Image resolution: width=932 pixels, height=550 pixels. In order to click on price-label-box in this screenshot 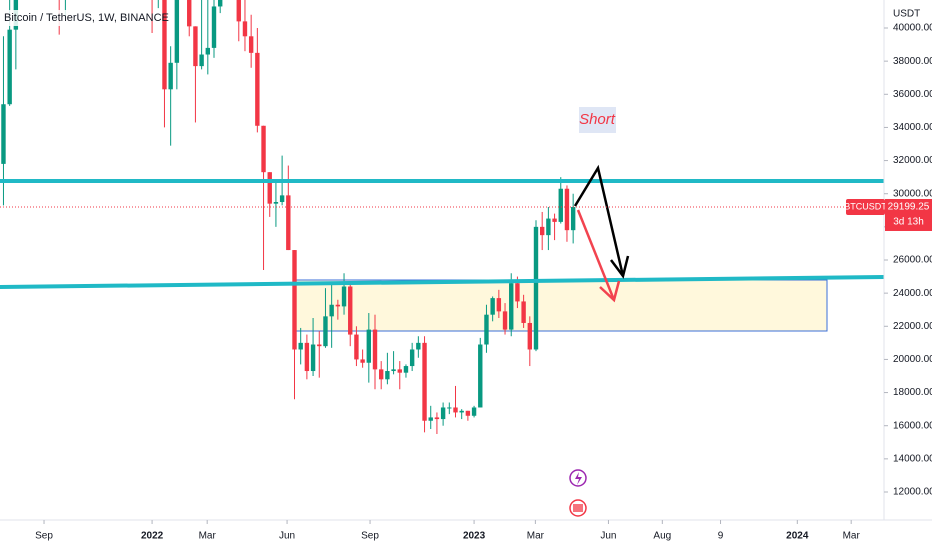, I will do `click(908, 214)`.